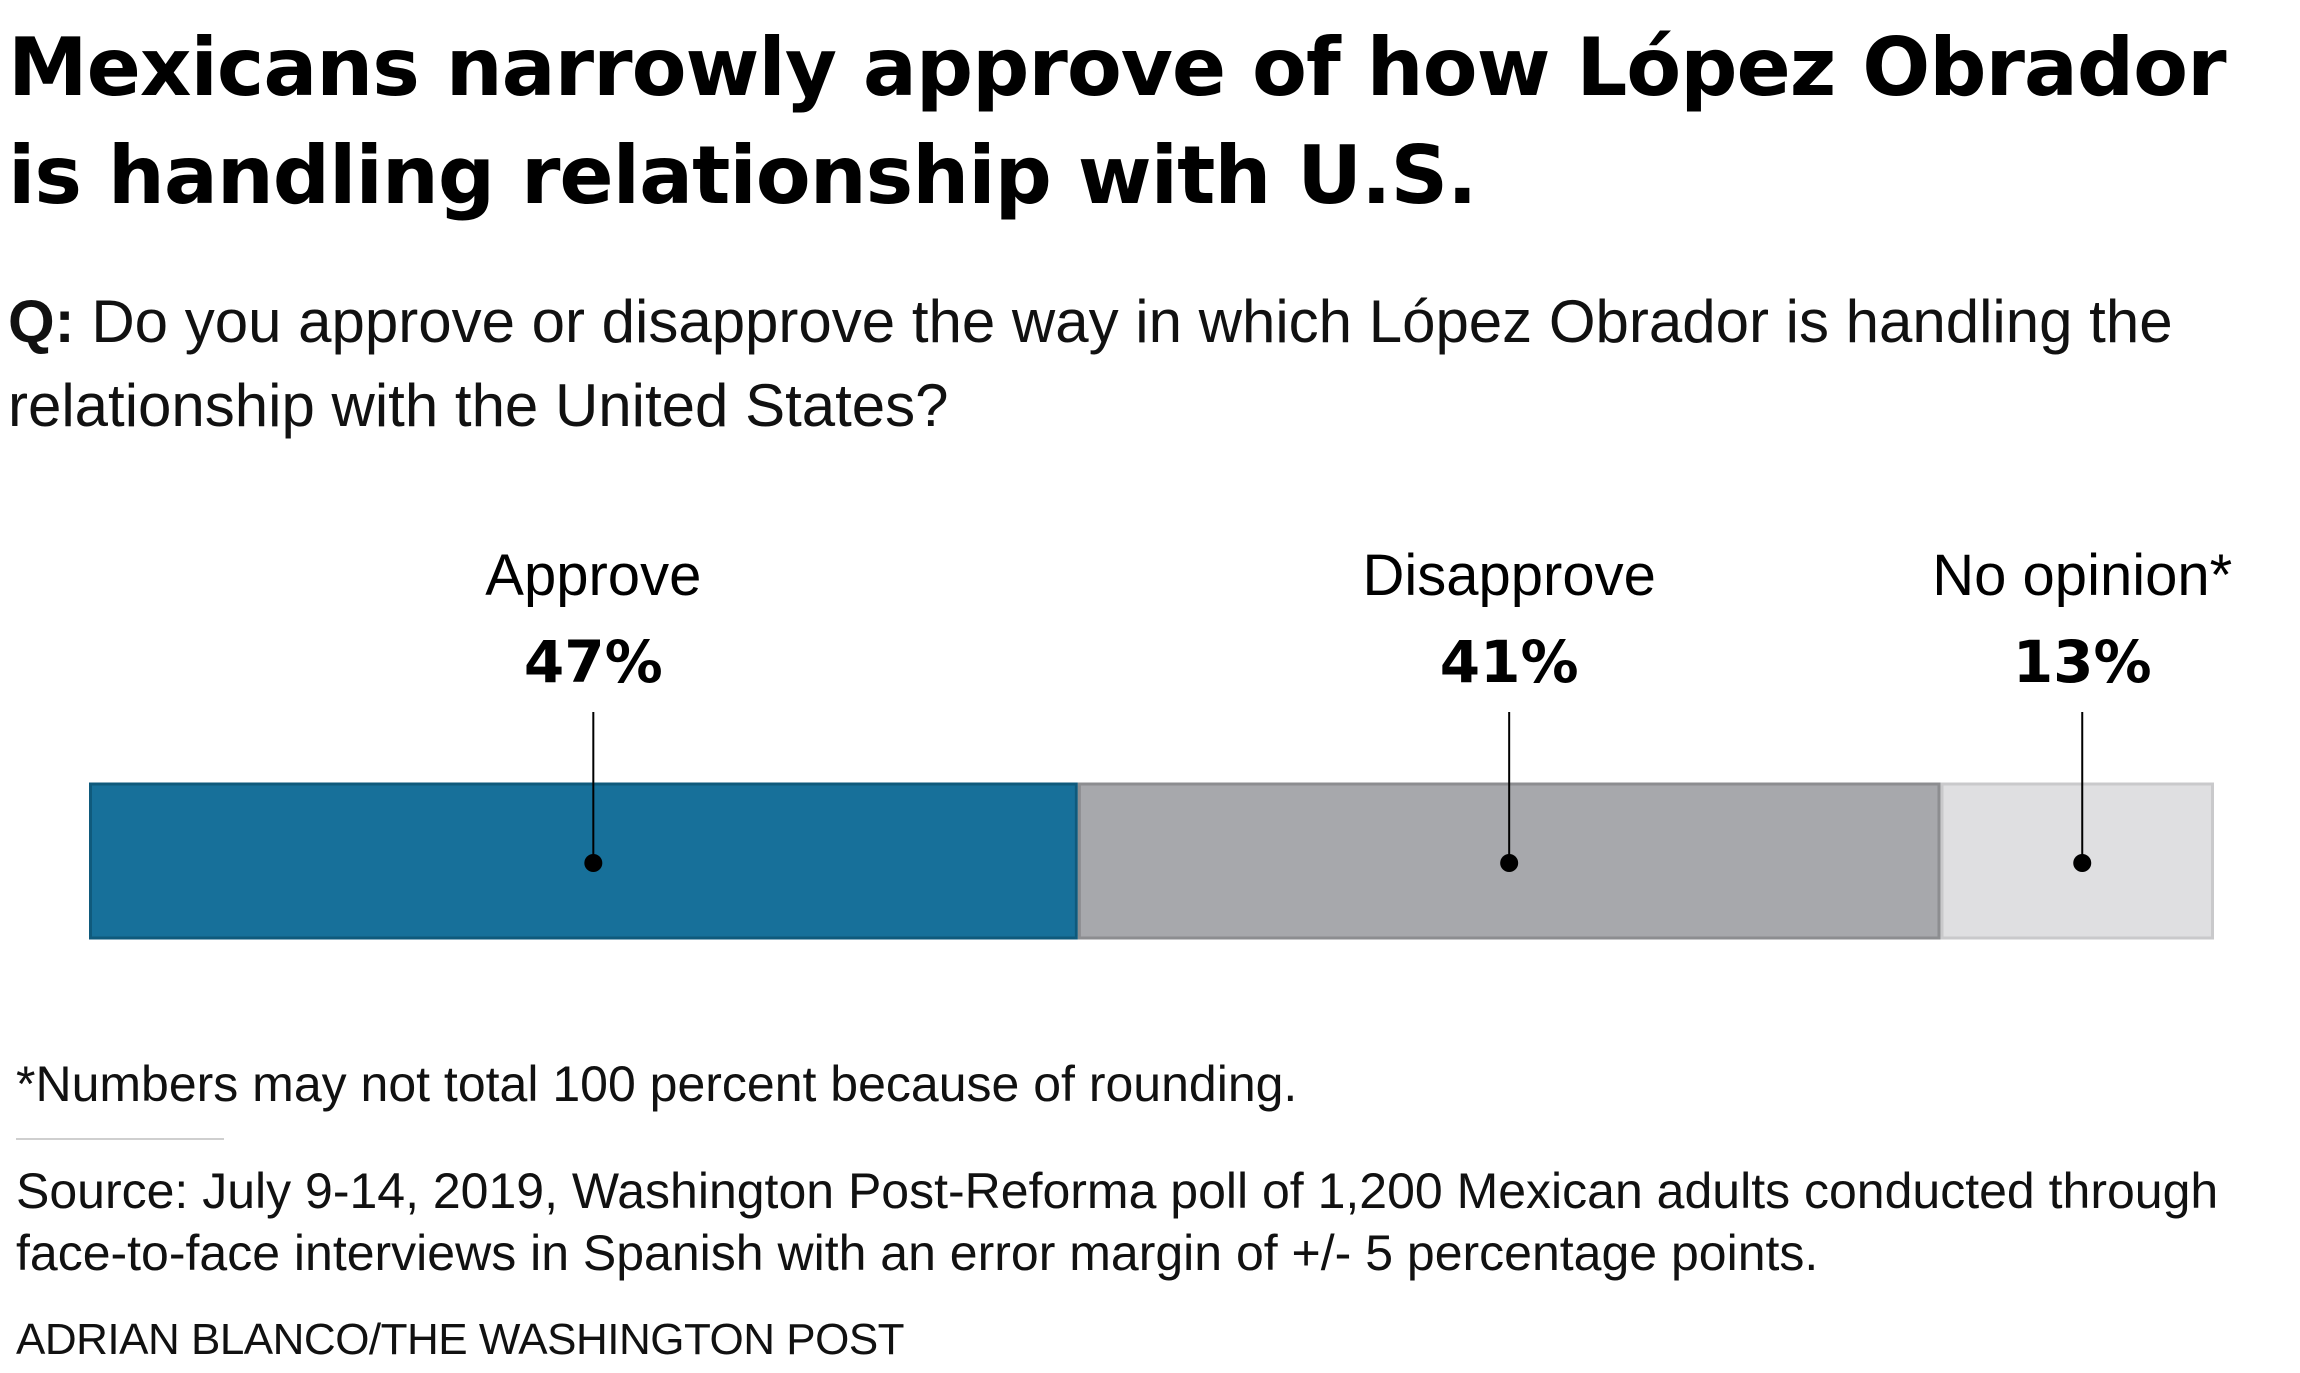 The image size is (2300, 1373). I want to click on value-label-disapprove: 41%, so click(1509, 662).